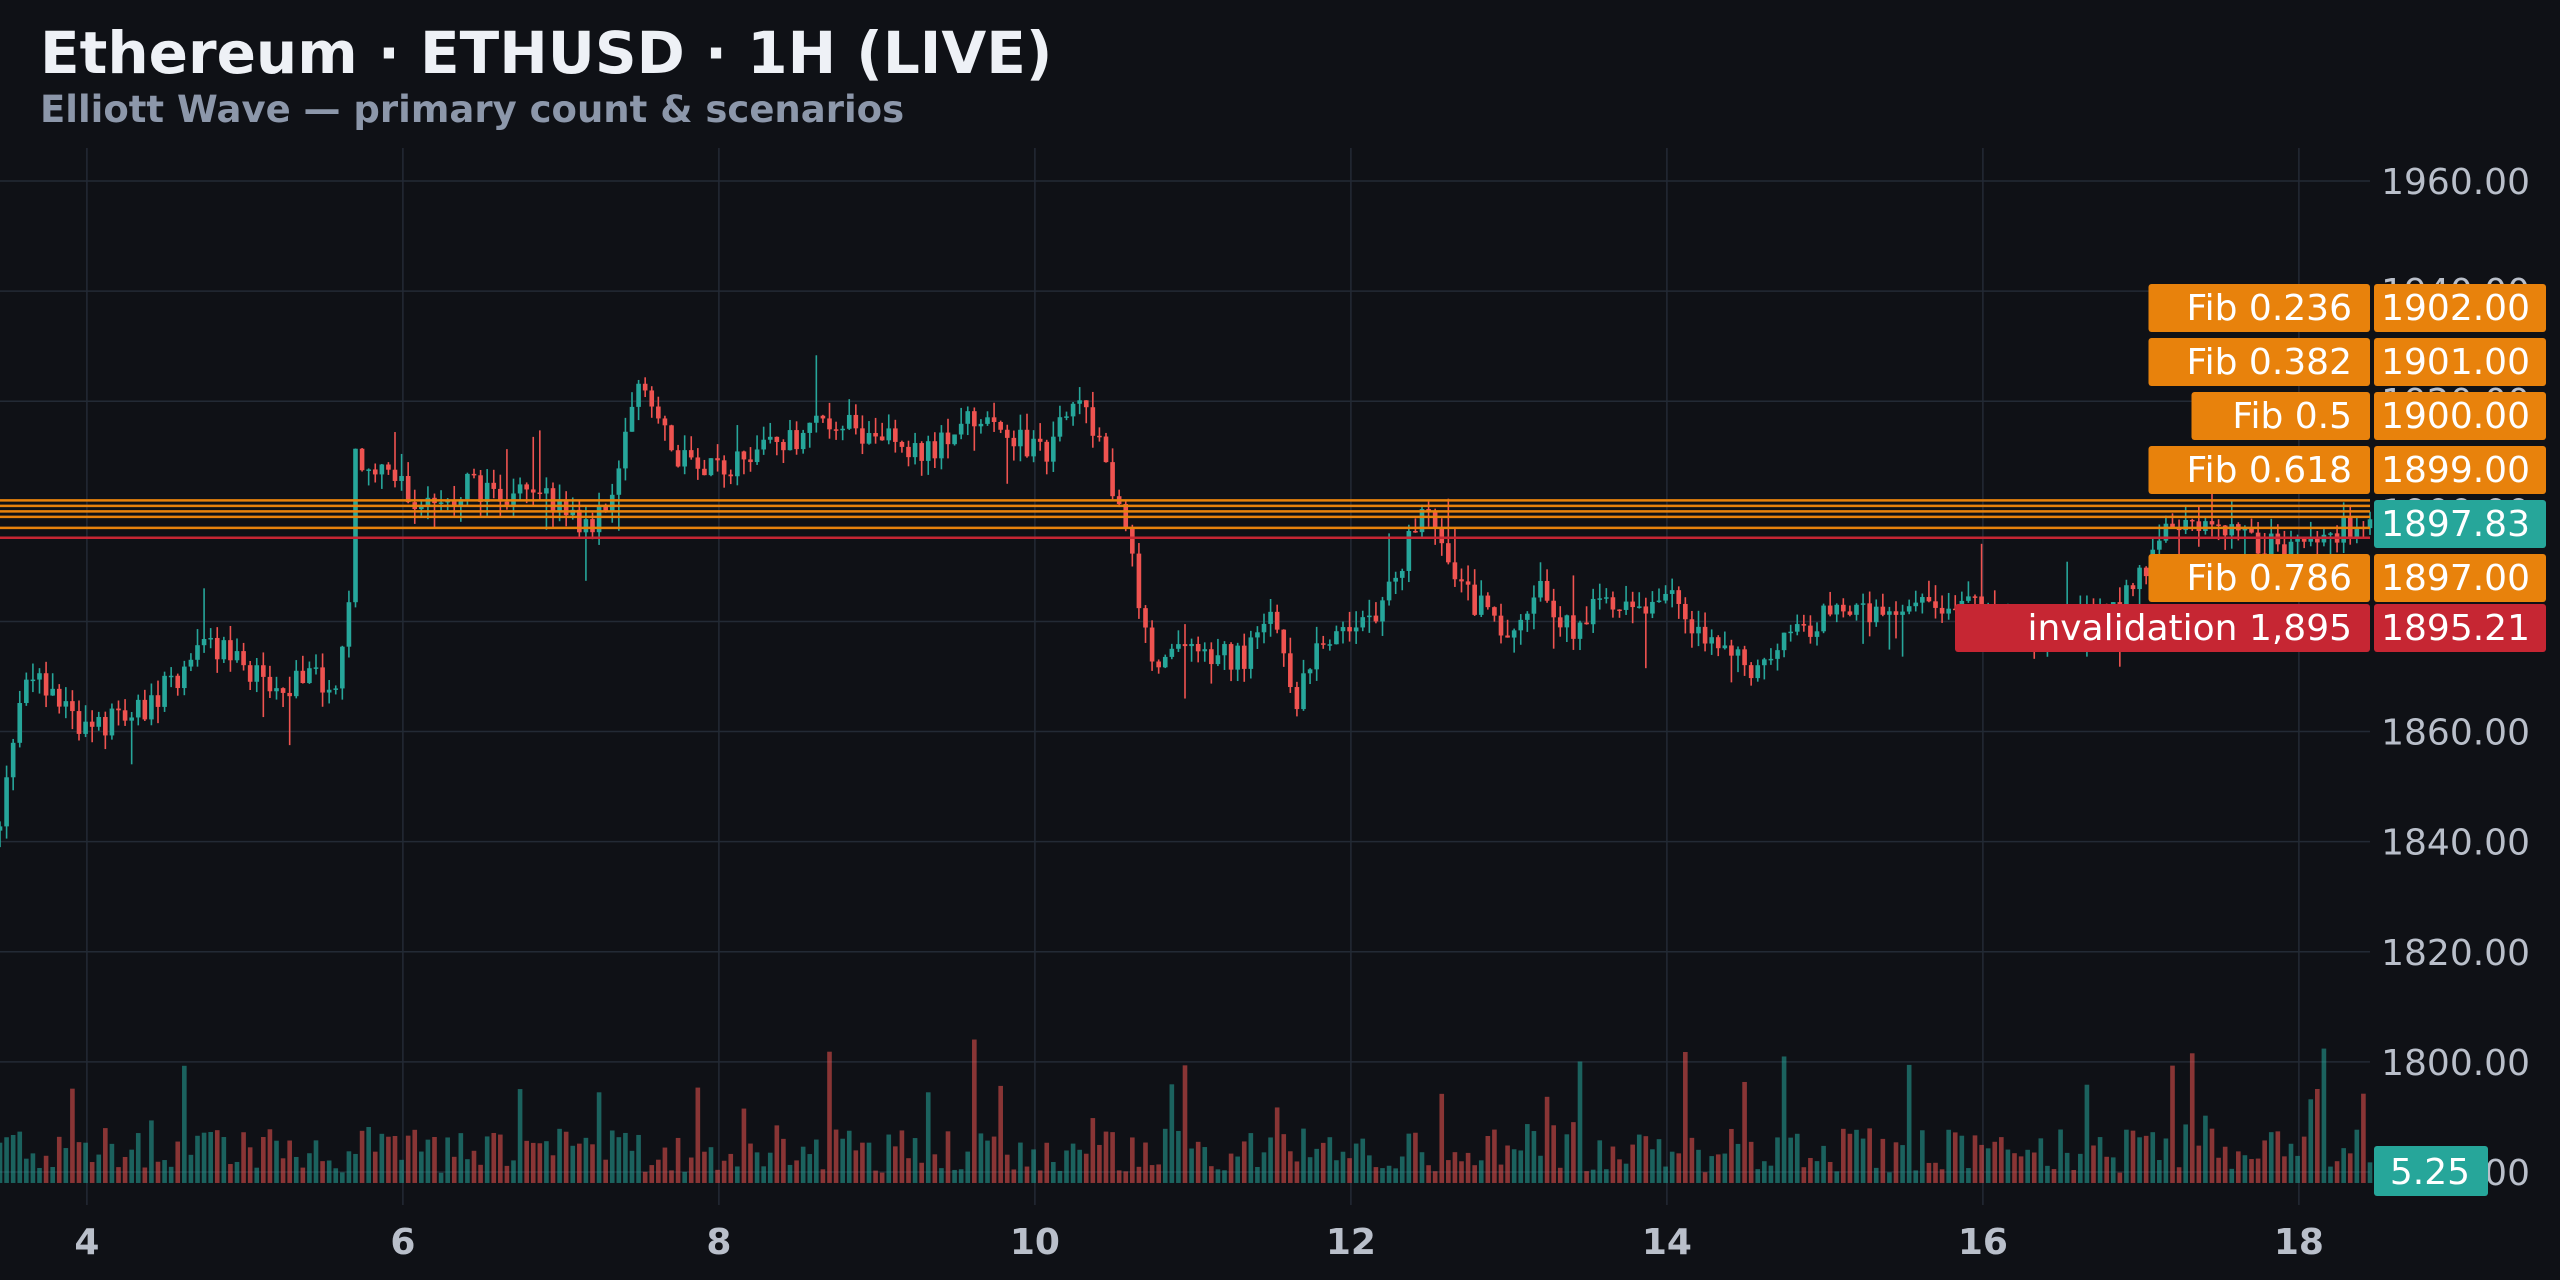 The width and height of the screenshot is (2560, 1280). I want to click on level-label: Fib 0.382, so click(2259, 362).